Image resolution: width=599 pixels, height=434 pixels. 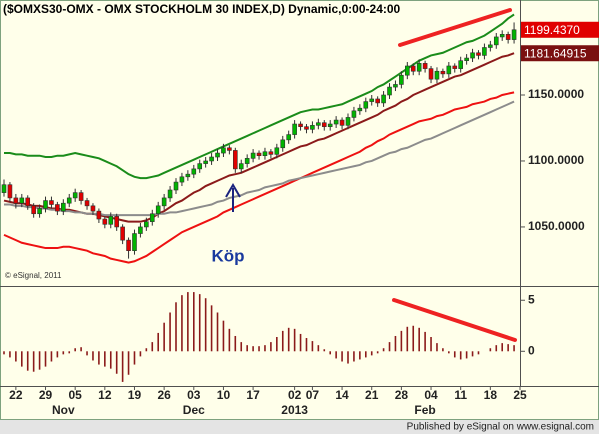 I want to click on x-tick-label: 04, so click(x=431, y=395).